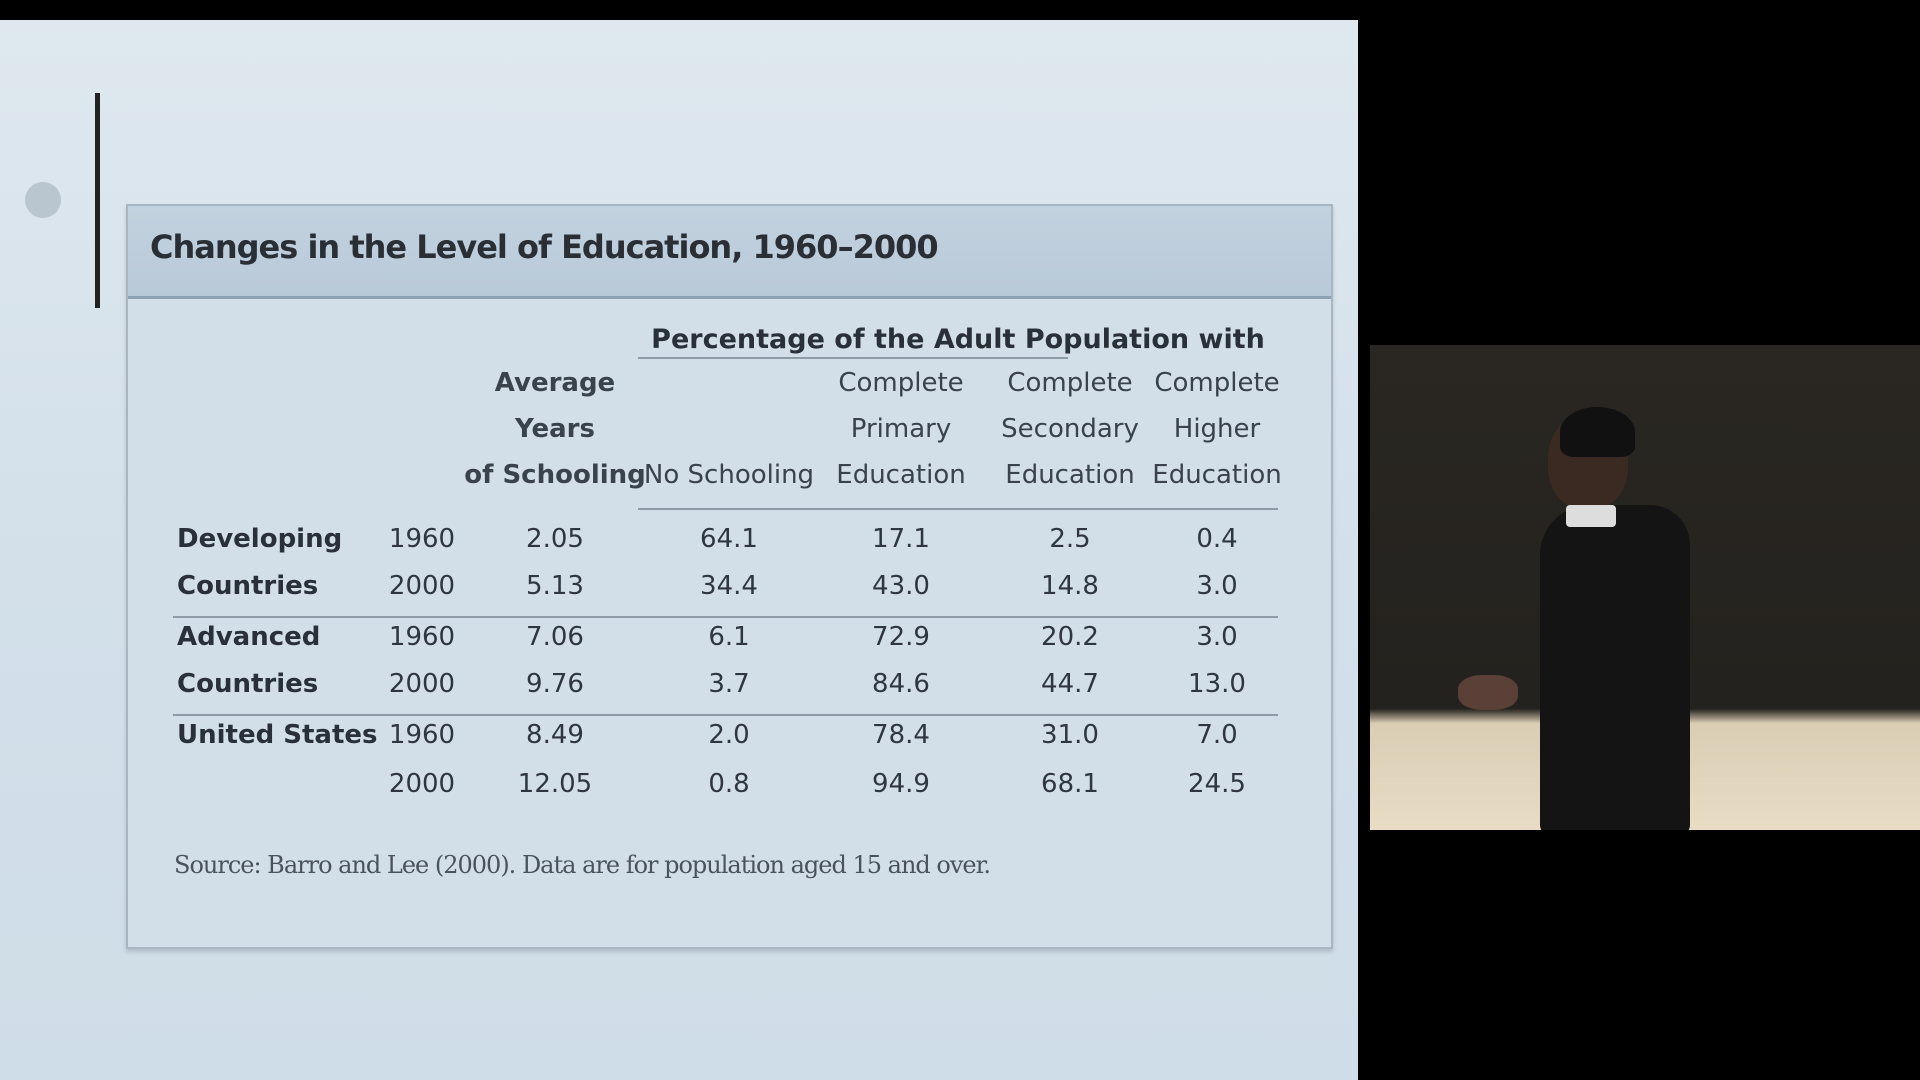 The width and height of the screenshot is (1920, 1080). I want to click on group-header-rule, so click(853, 358).